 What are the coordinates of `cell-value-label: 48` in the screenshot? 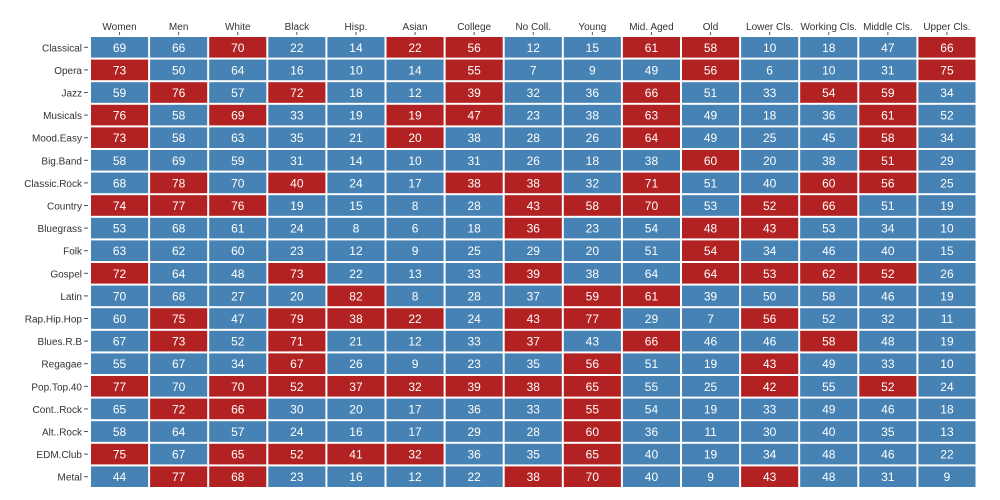 It's located at (888, 342).